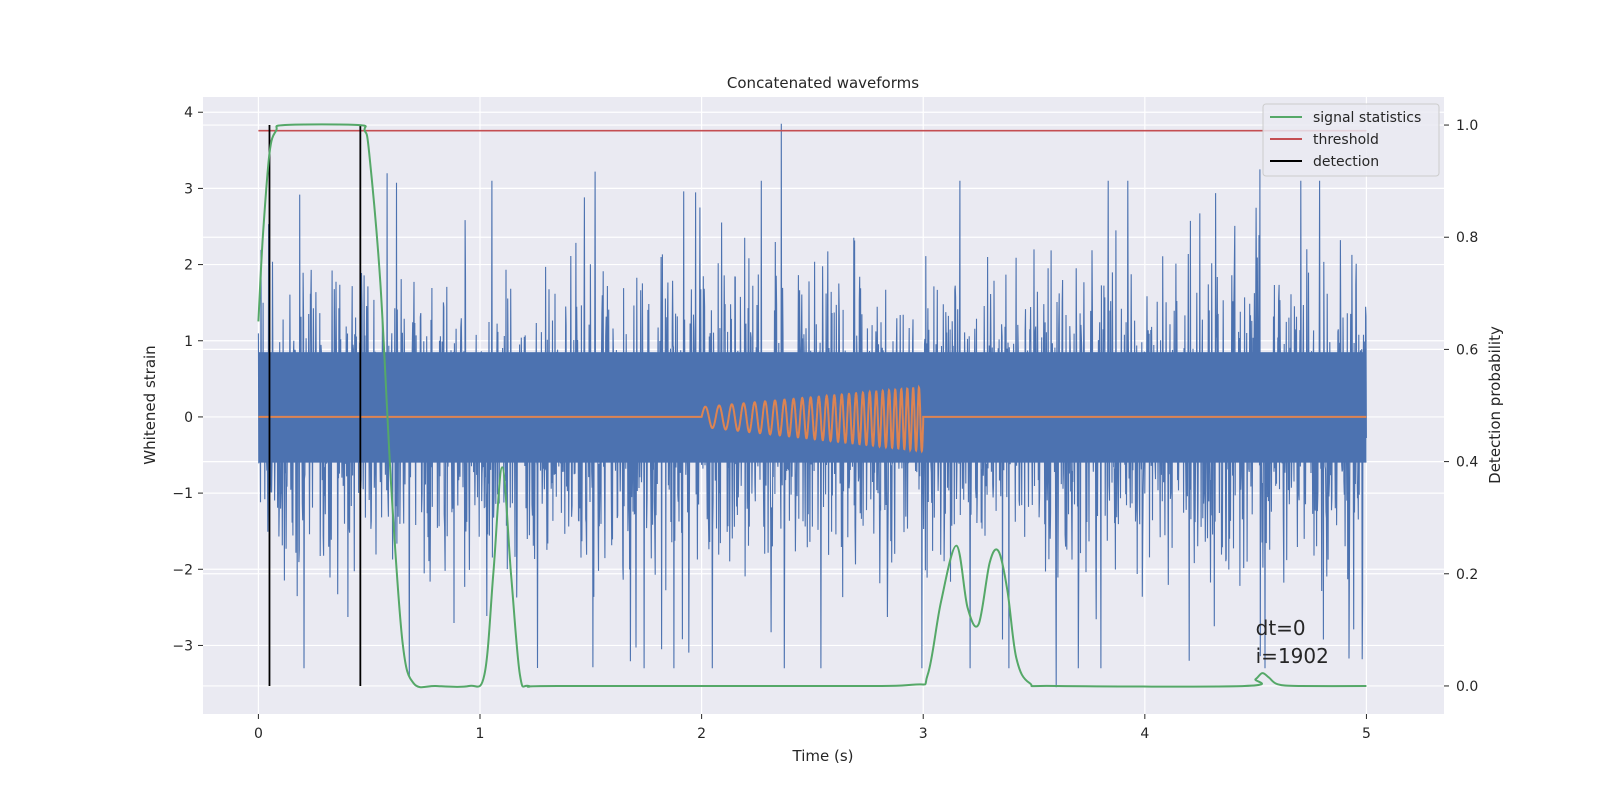 The height and width of the screenshot is (800, 1600). Describe the element at coordinates (1467, 687) in the screenshot. I see `y-right-tick-label: 0.0` at that location.